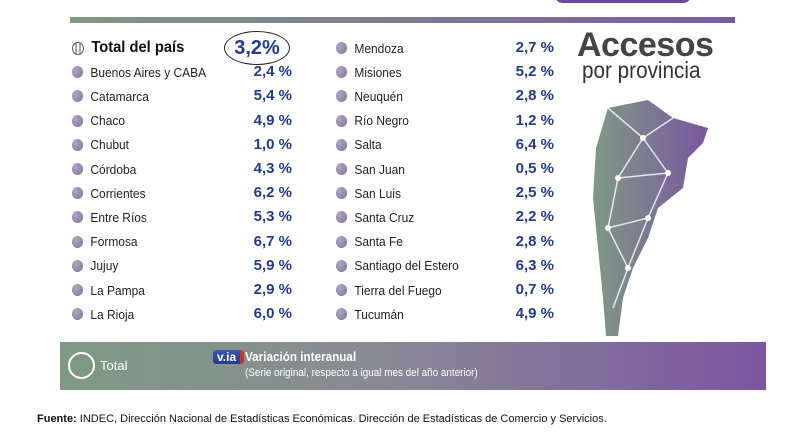  Describe the element at coordinates (272, 72) in the screenshot. I see `province-value: 2,4 %` at that location.